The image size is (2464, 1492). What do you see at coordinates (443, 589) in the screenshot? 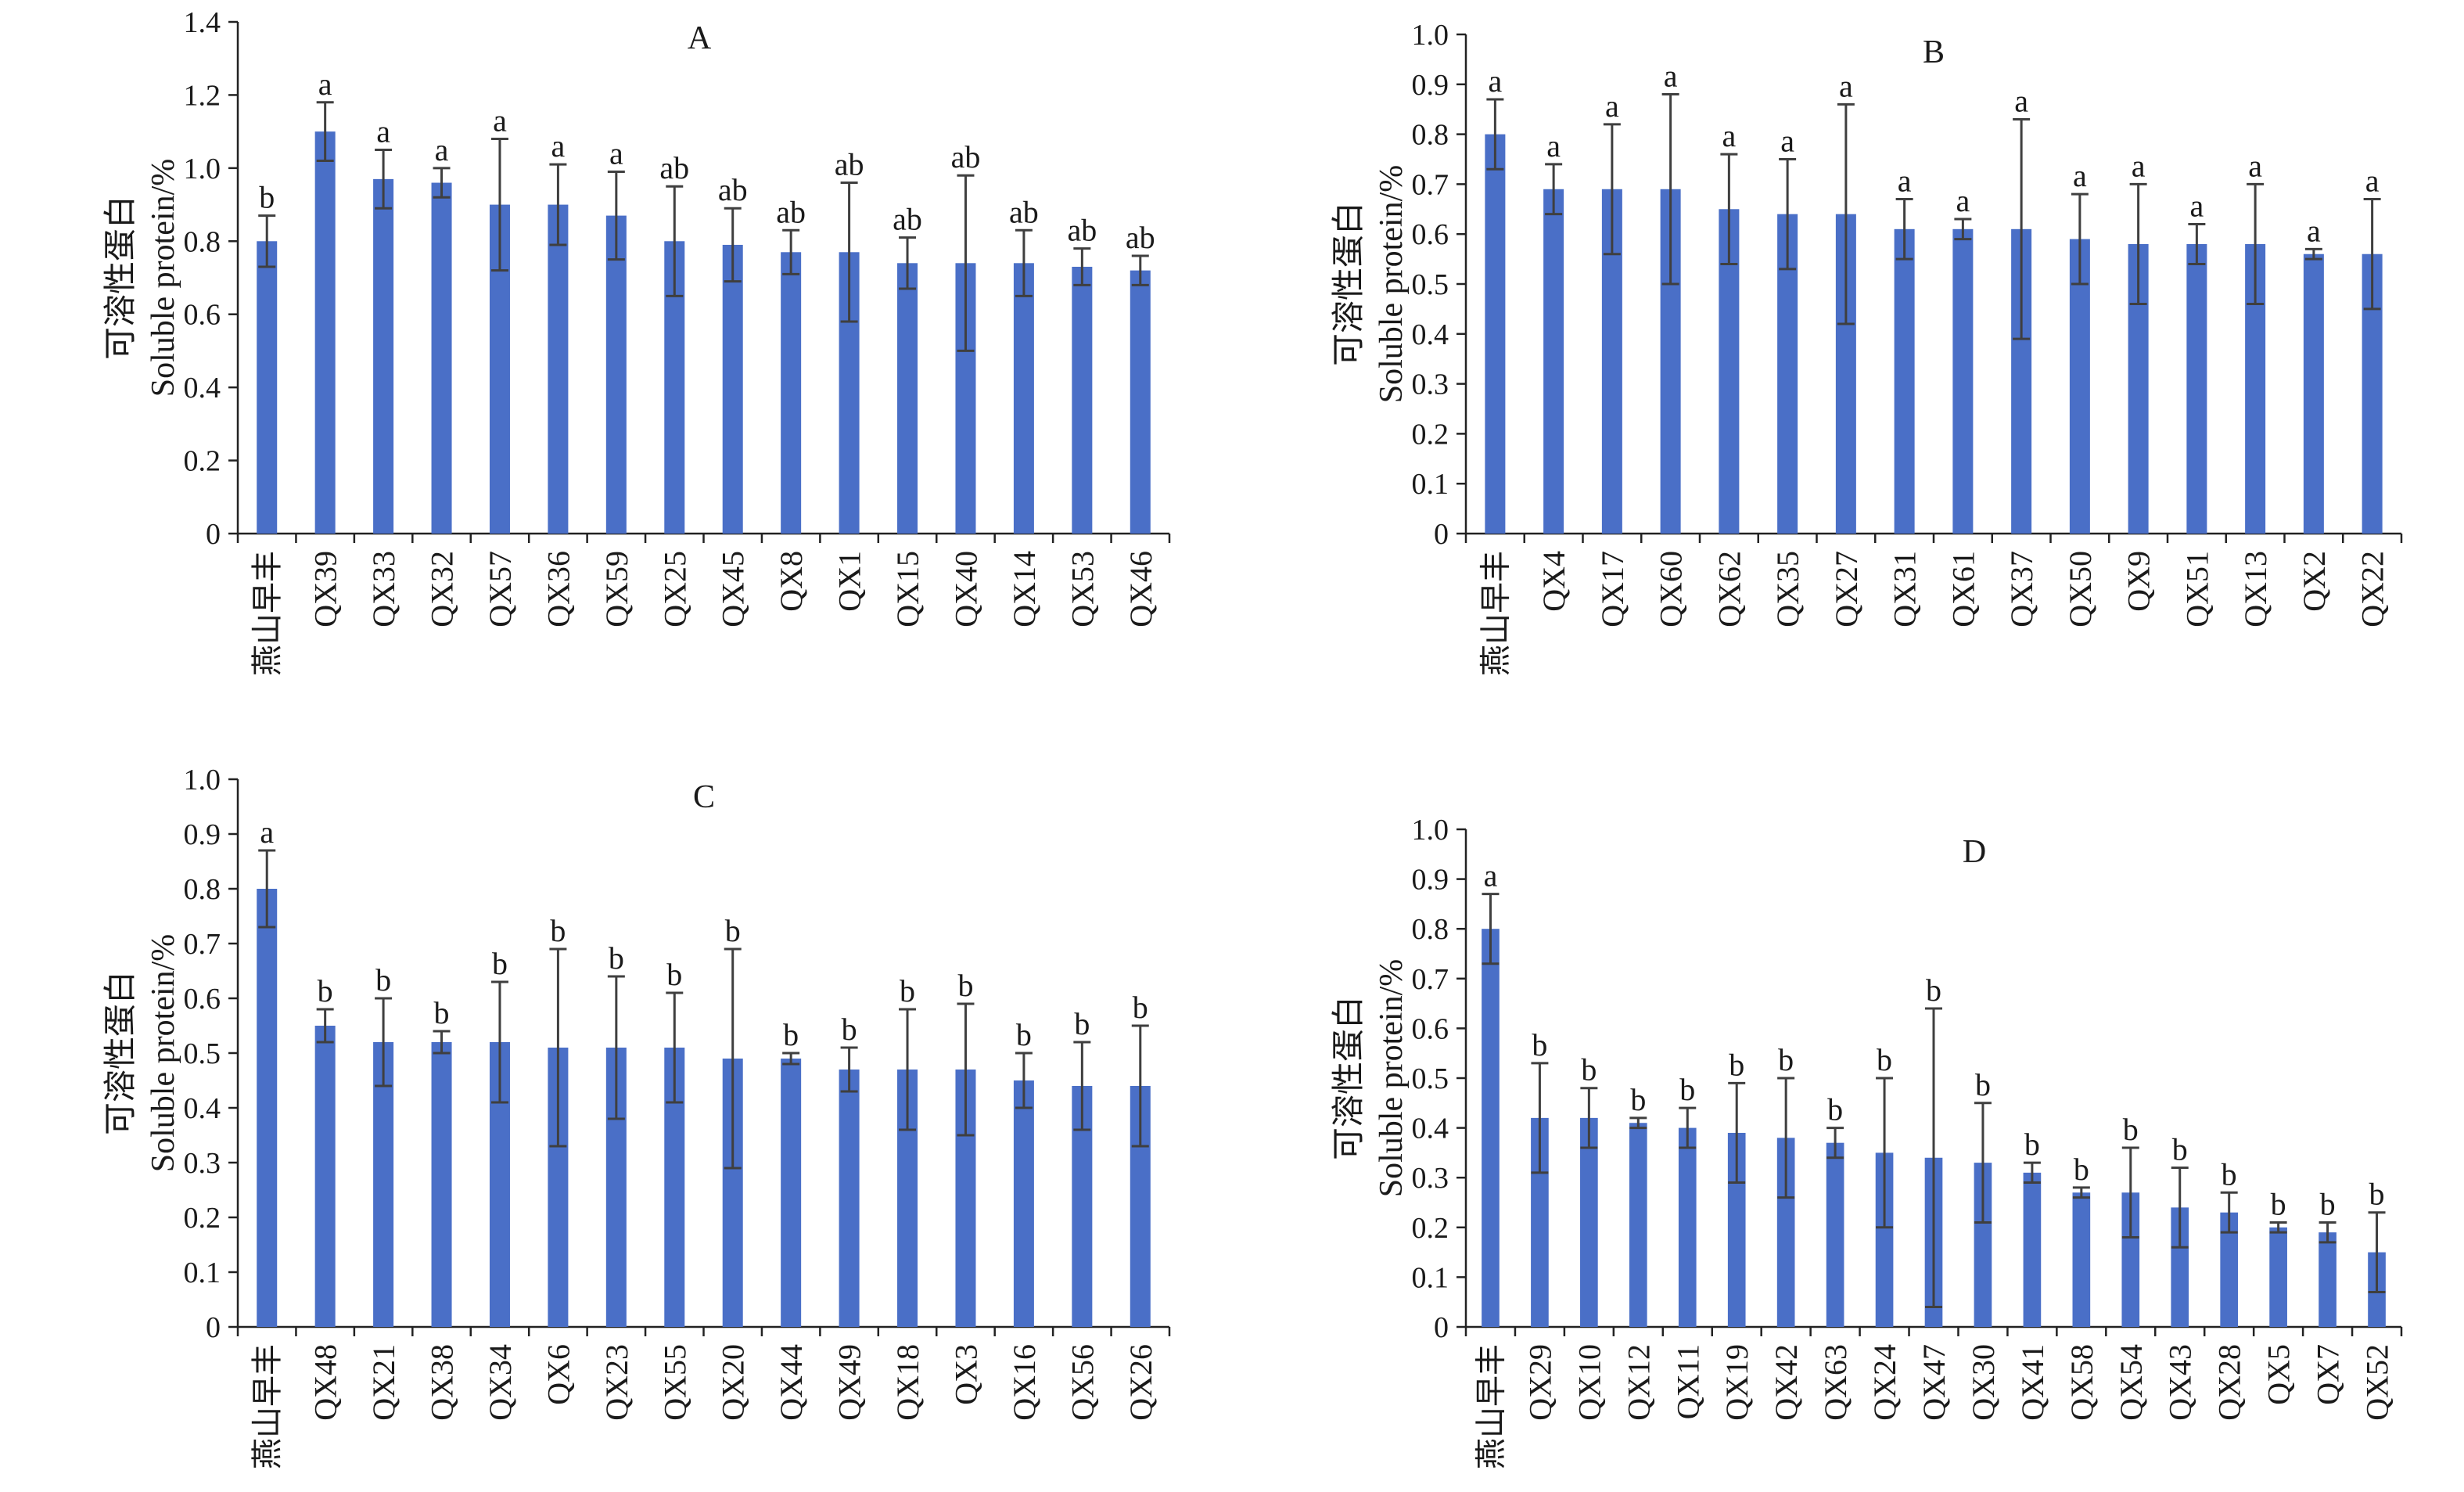
I see `panel-a-category-label: QX32` at bounding box center [443, 589].